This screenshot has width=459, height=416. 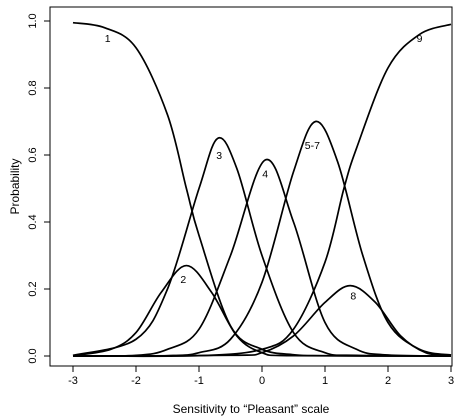 I want to click on curve-label-2: 2, so click(x=183, y=280).